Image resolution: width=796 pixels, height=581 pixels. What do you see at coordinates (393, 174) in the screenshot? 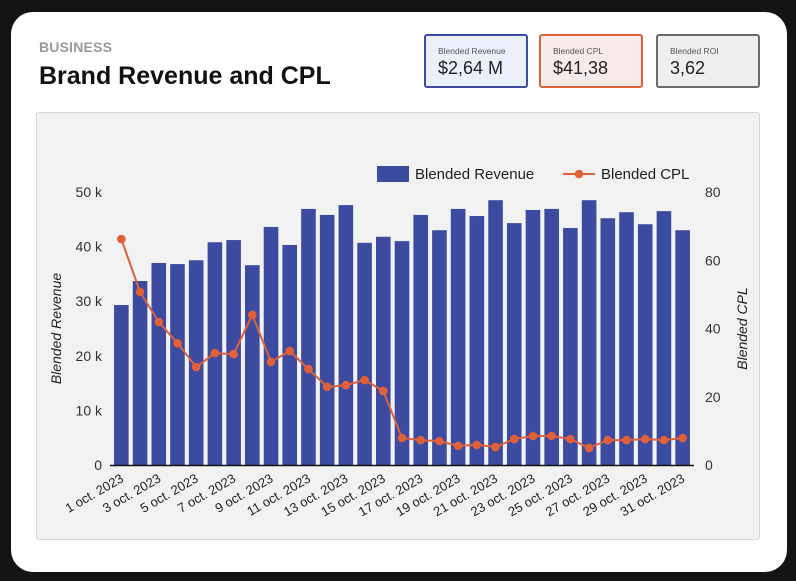
I see `legend-swatch-revenue` at bounding box center [393, 174].